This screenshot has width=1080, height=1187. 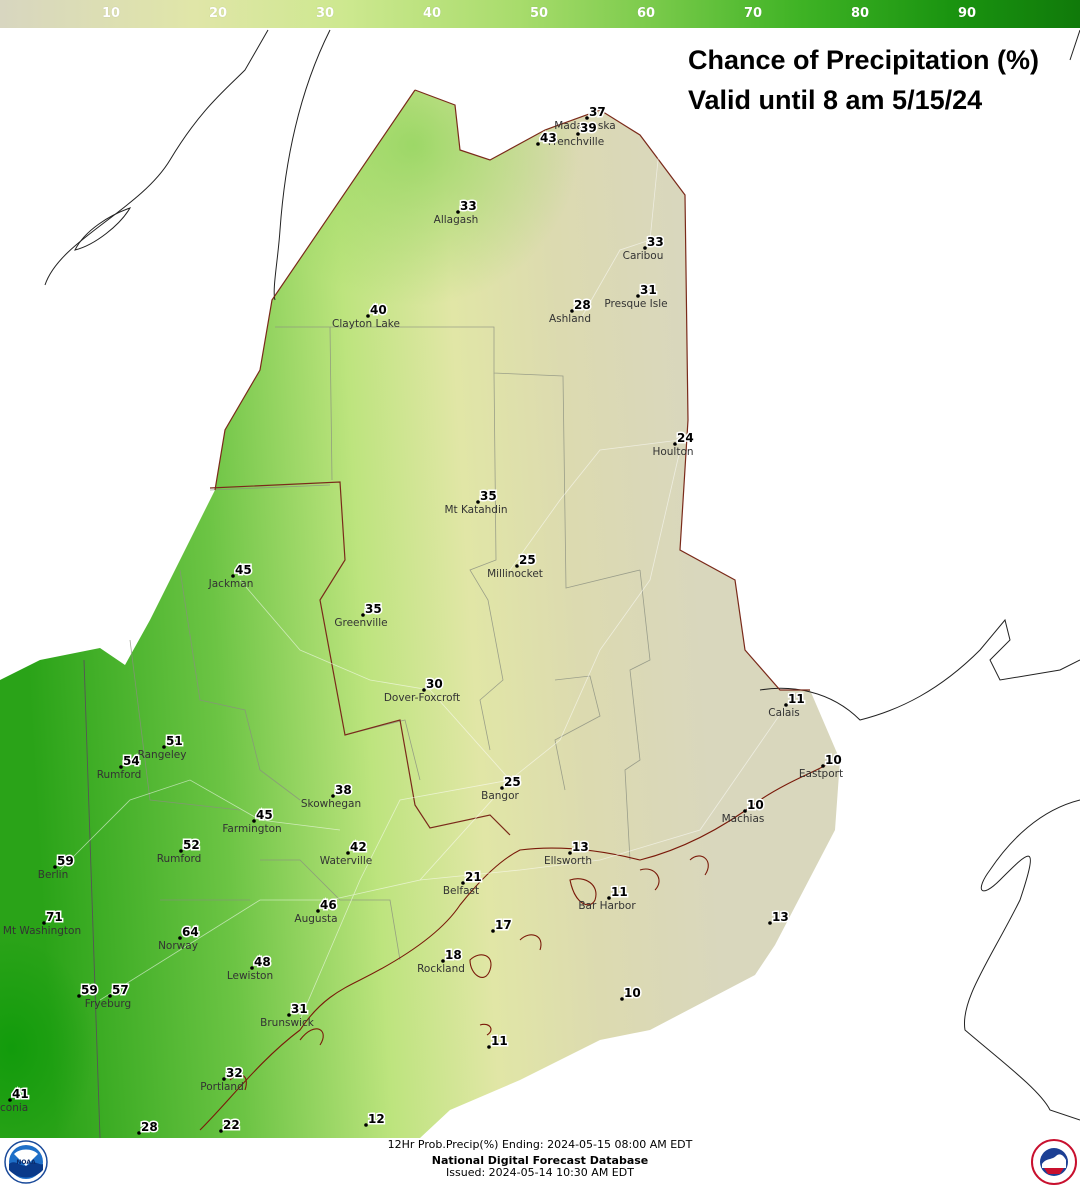 I want to click on station-value: 52, so click(x=191, y=845).